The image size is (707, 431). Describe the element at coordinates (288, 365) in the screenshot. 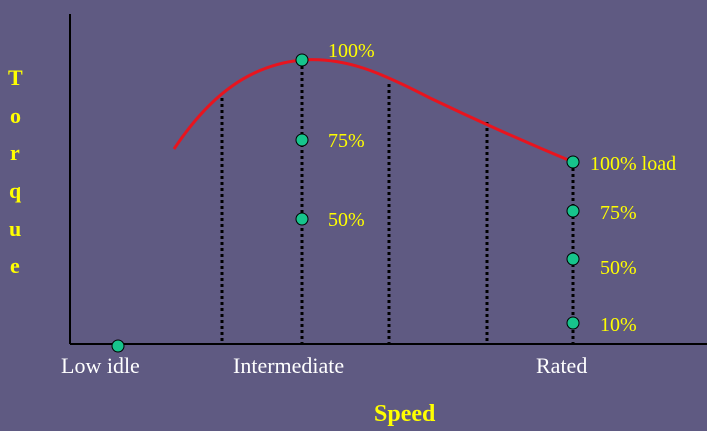

I see `speed-label-intermediate: Intermediate` at that location.